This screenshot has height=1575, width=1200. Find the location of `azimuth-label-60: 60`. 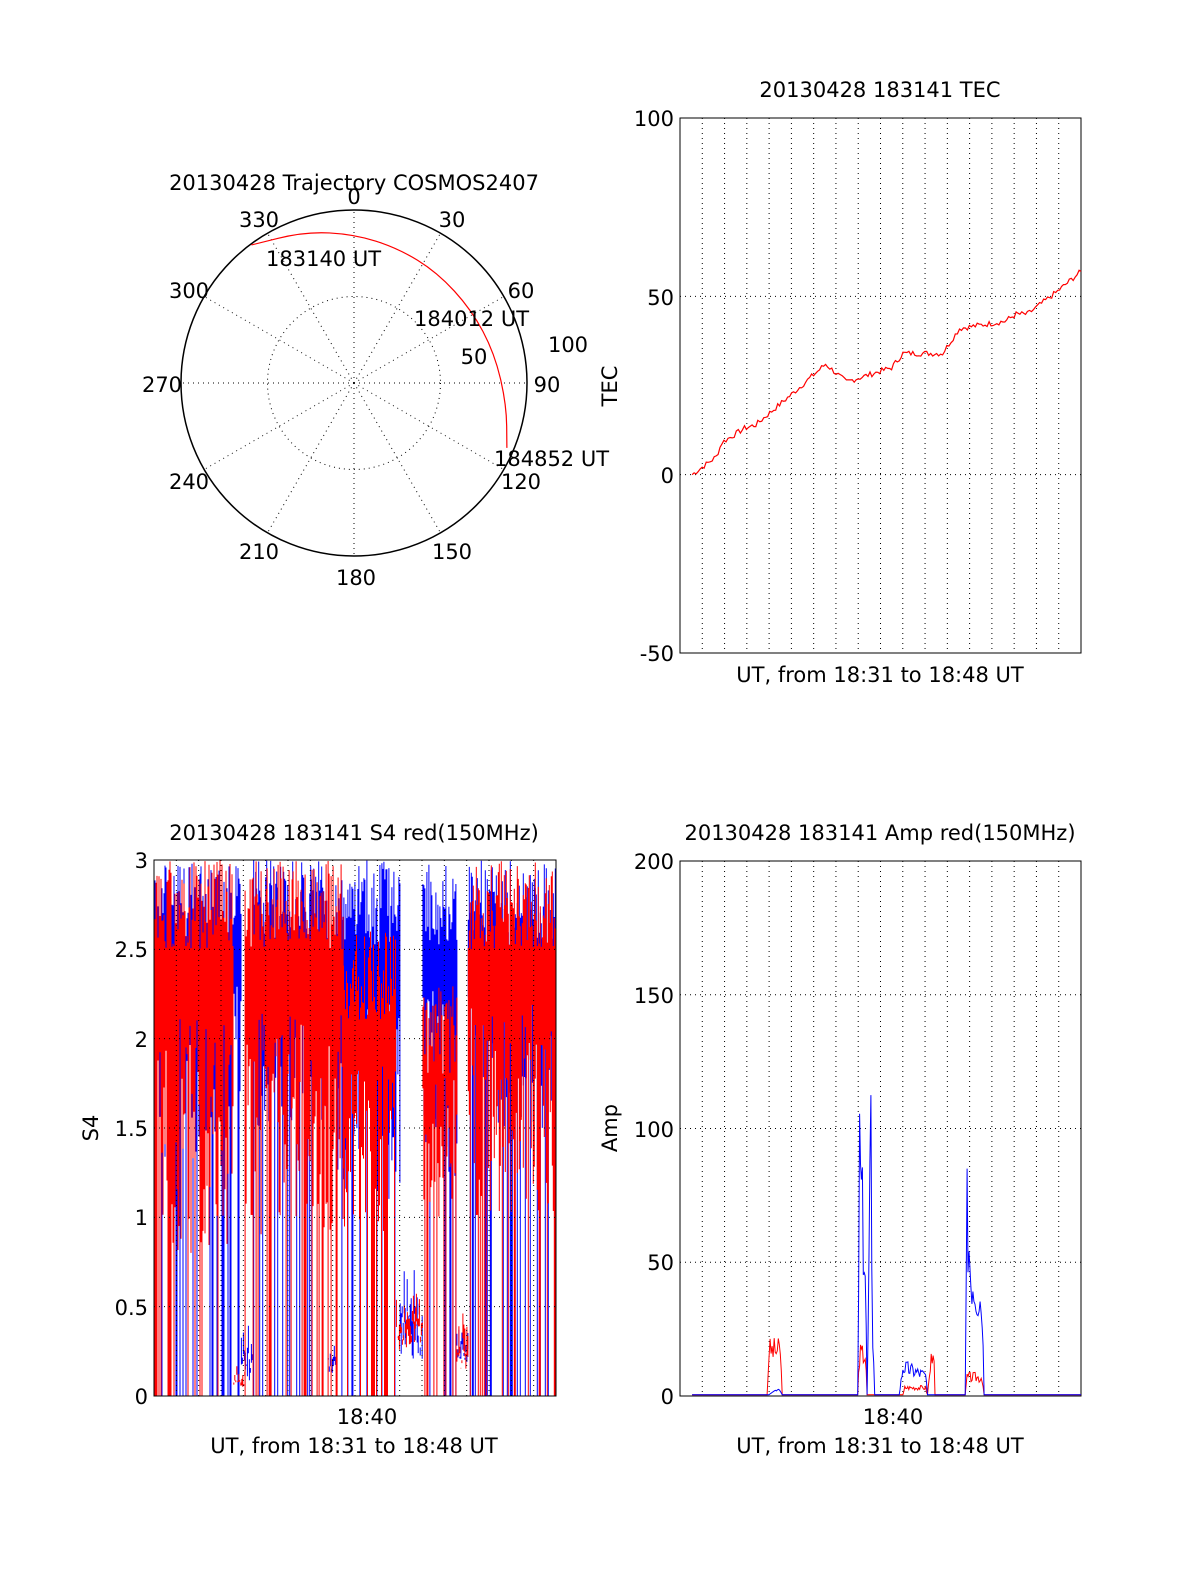

azimuth-label-60: 60 is located at coordinates (521, 291).